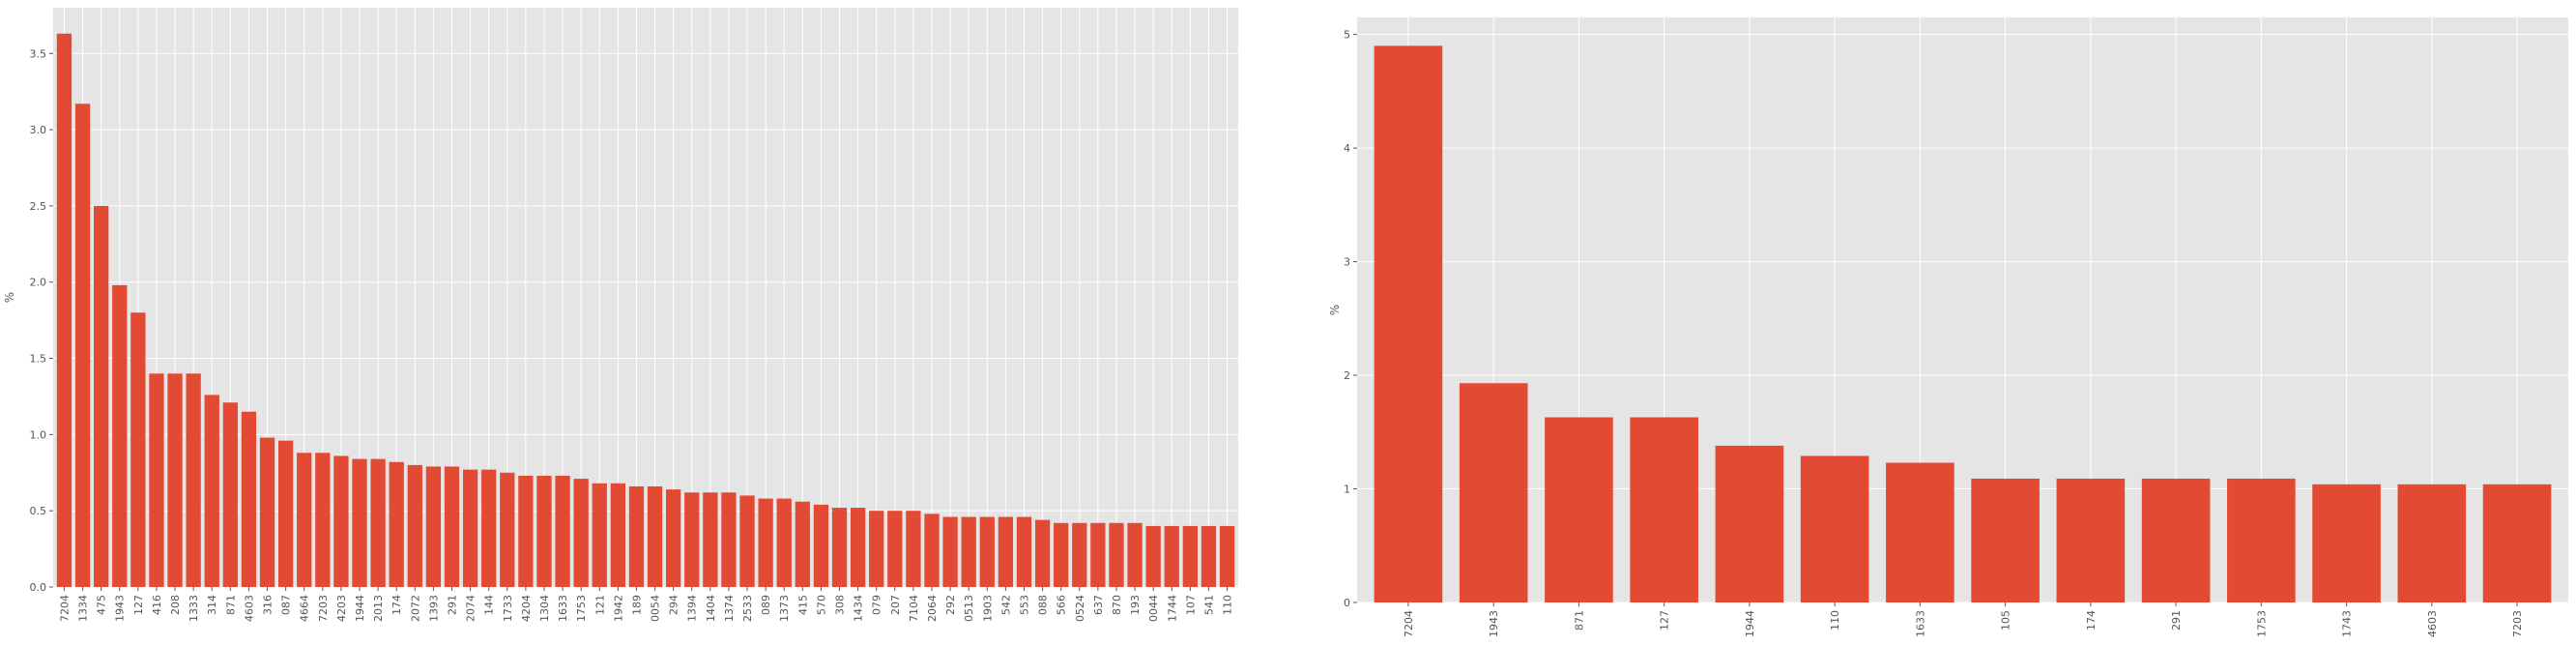 Image resolution: width=2576 pixels, height=646 pixels. I want to click on y-tick-label: 0.0, so click(38, 587).